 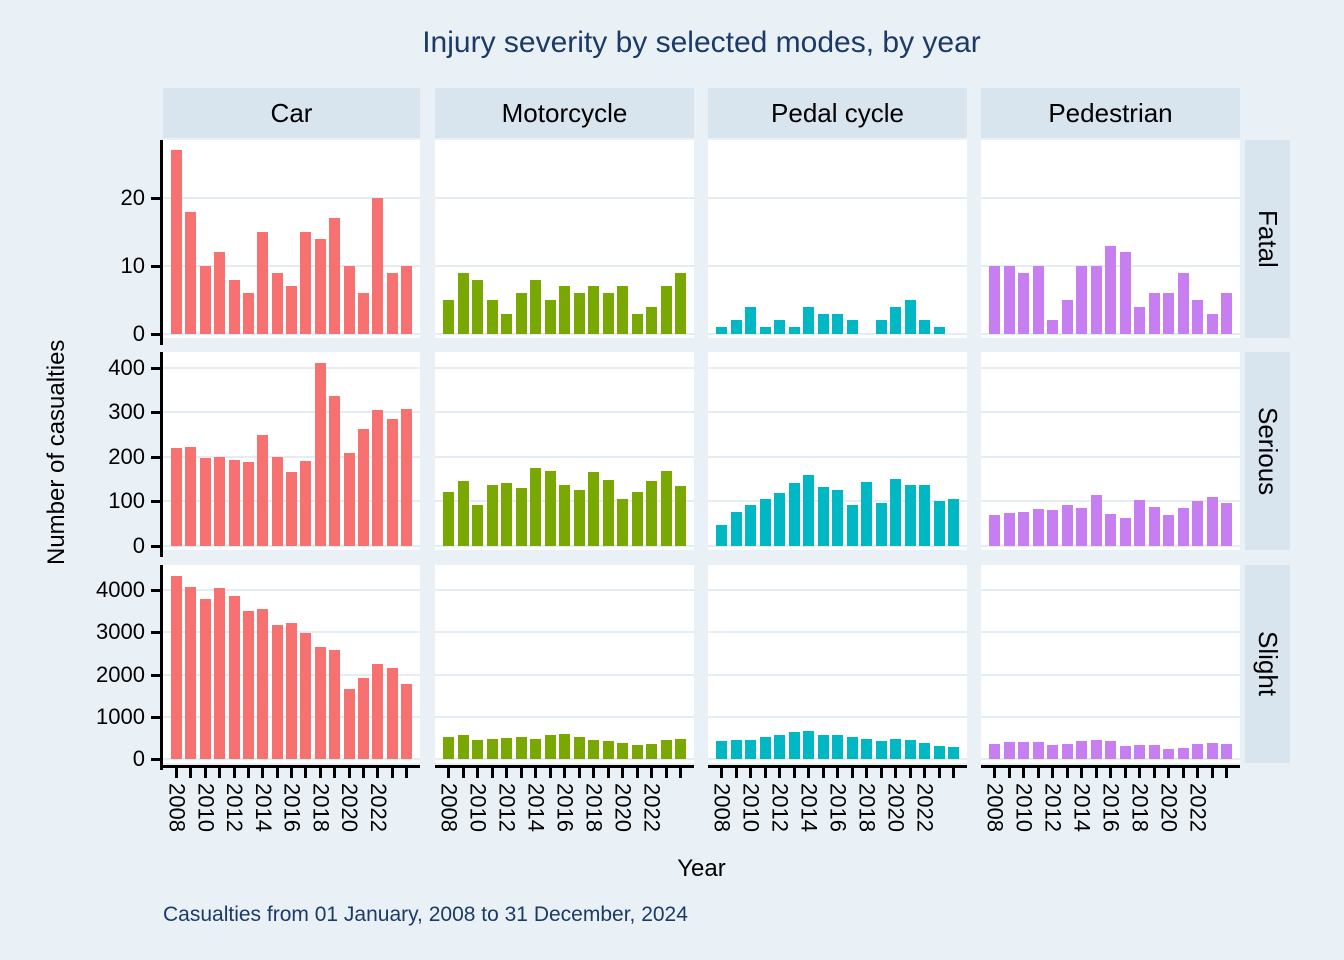 I want to click on bar-pedestrian-slight-2020, so click(x=1168, y=754).